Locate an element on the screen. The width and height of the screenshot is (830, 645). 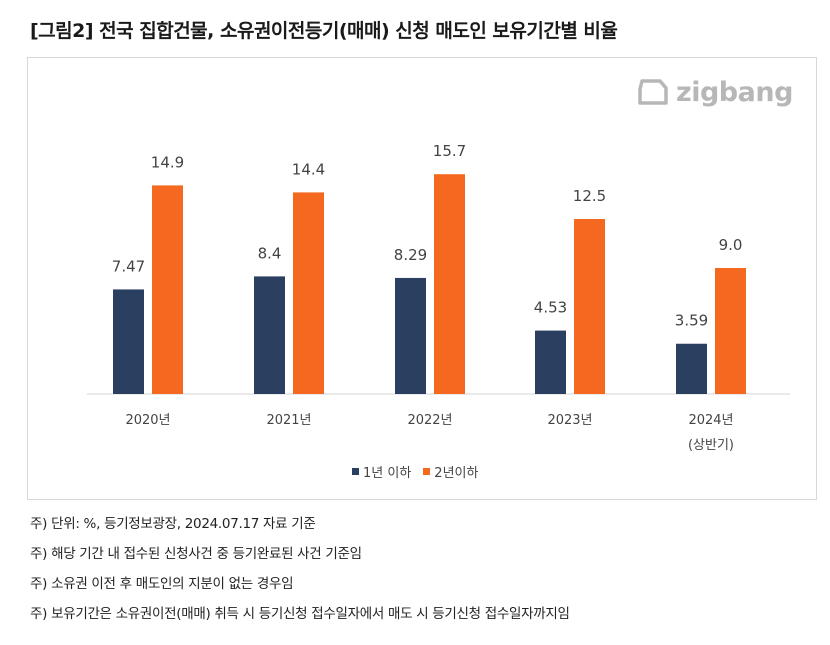
x-tick-label: 2020년 is located at coordinates (147, 420).